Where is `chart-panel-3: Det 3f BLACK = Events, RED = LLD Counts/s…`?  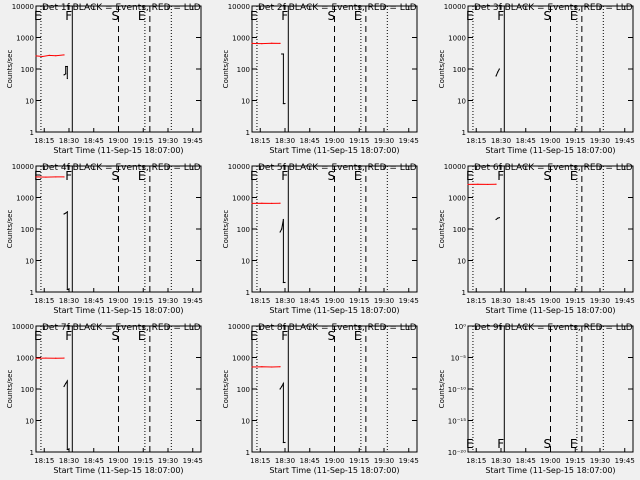
chart-panel-3: Det 3f BLACK = Events, RED = LLD Counts/s… is located at coordinates (536, 79).